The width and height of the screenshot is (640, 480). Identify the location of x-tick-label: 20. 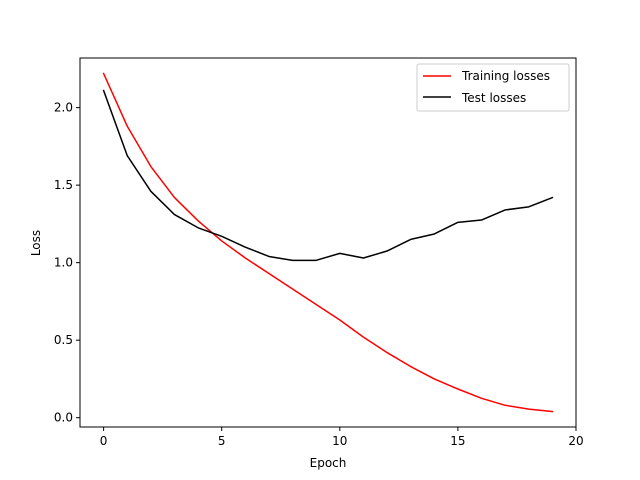
(575, 441).